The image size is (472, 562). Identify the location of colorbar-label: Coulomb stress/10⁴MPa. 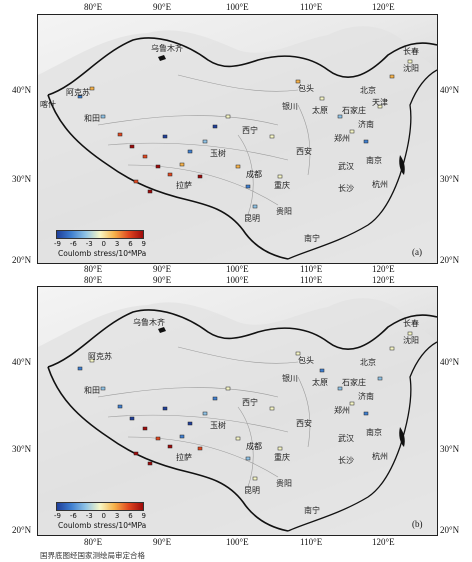
(102, 525).